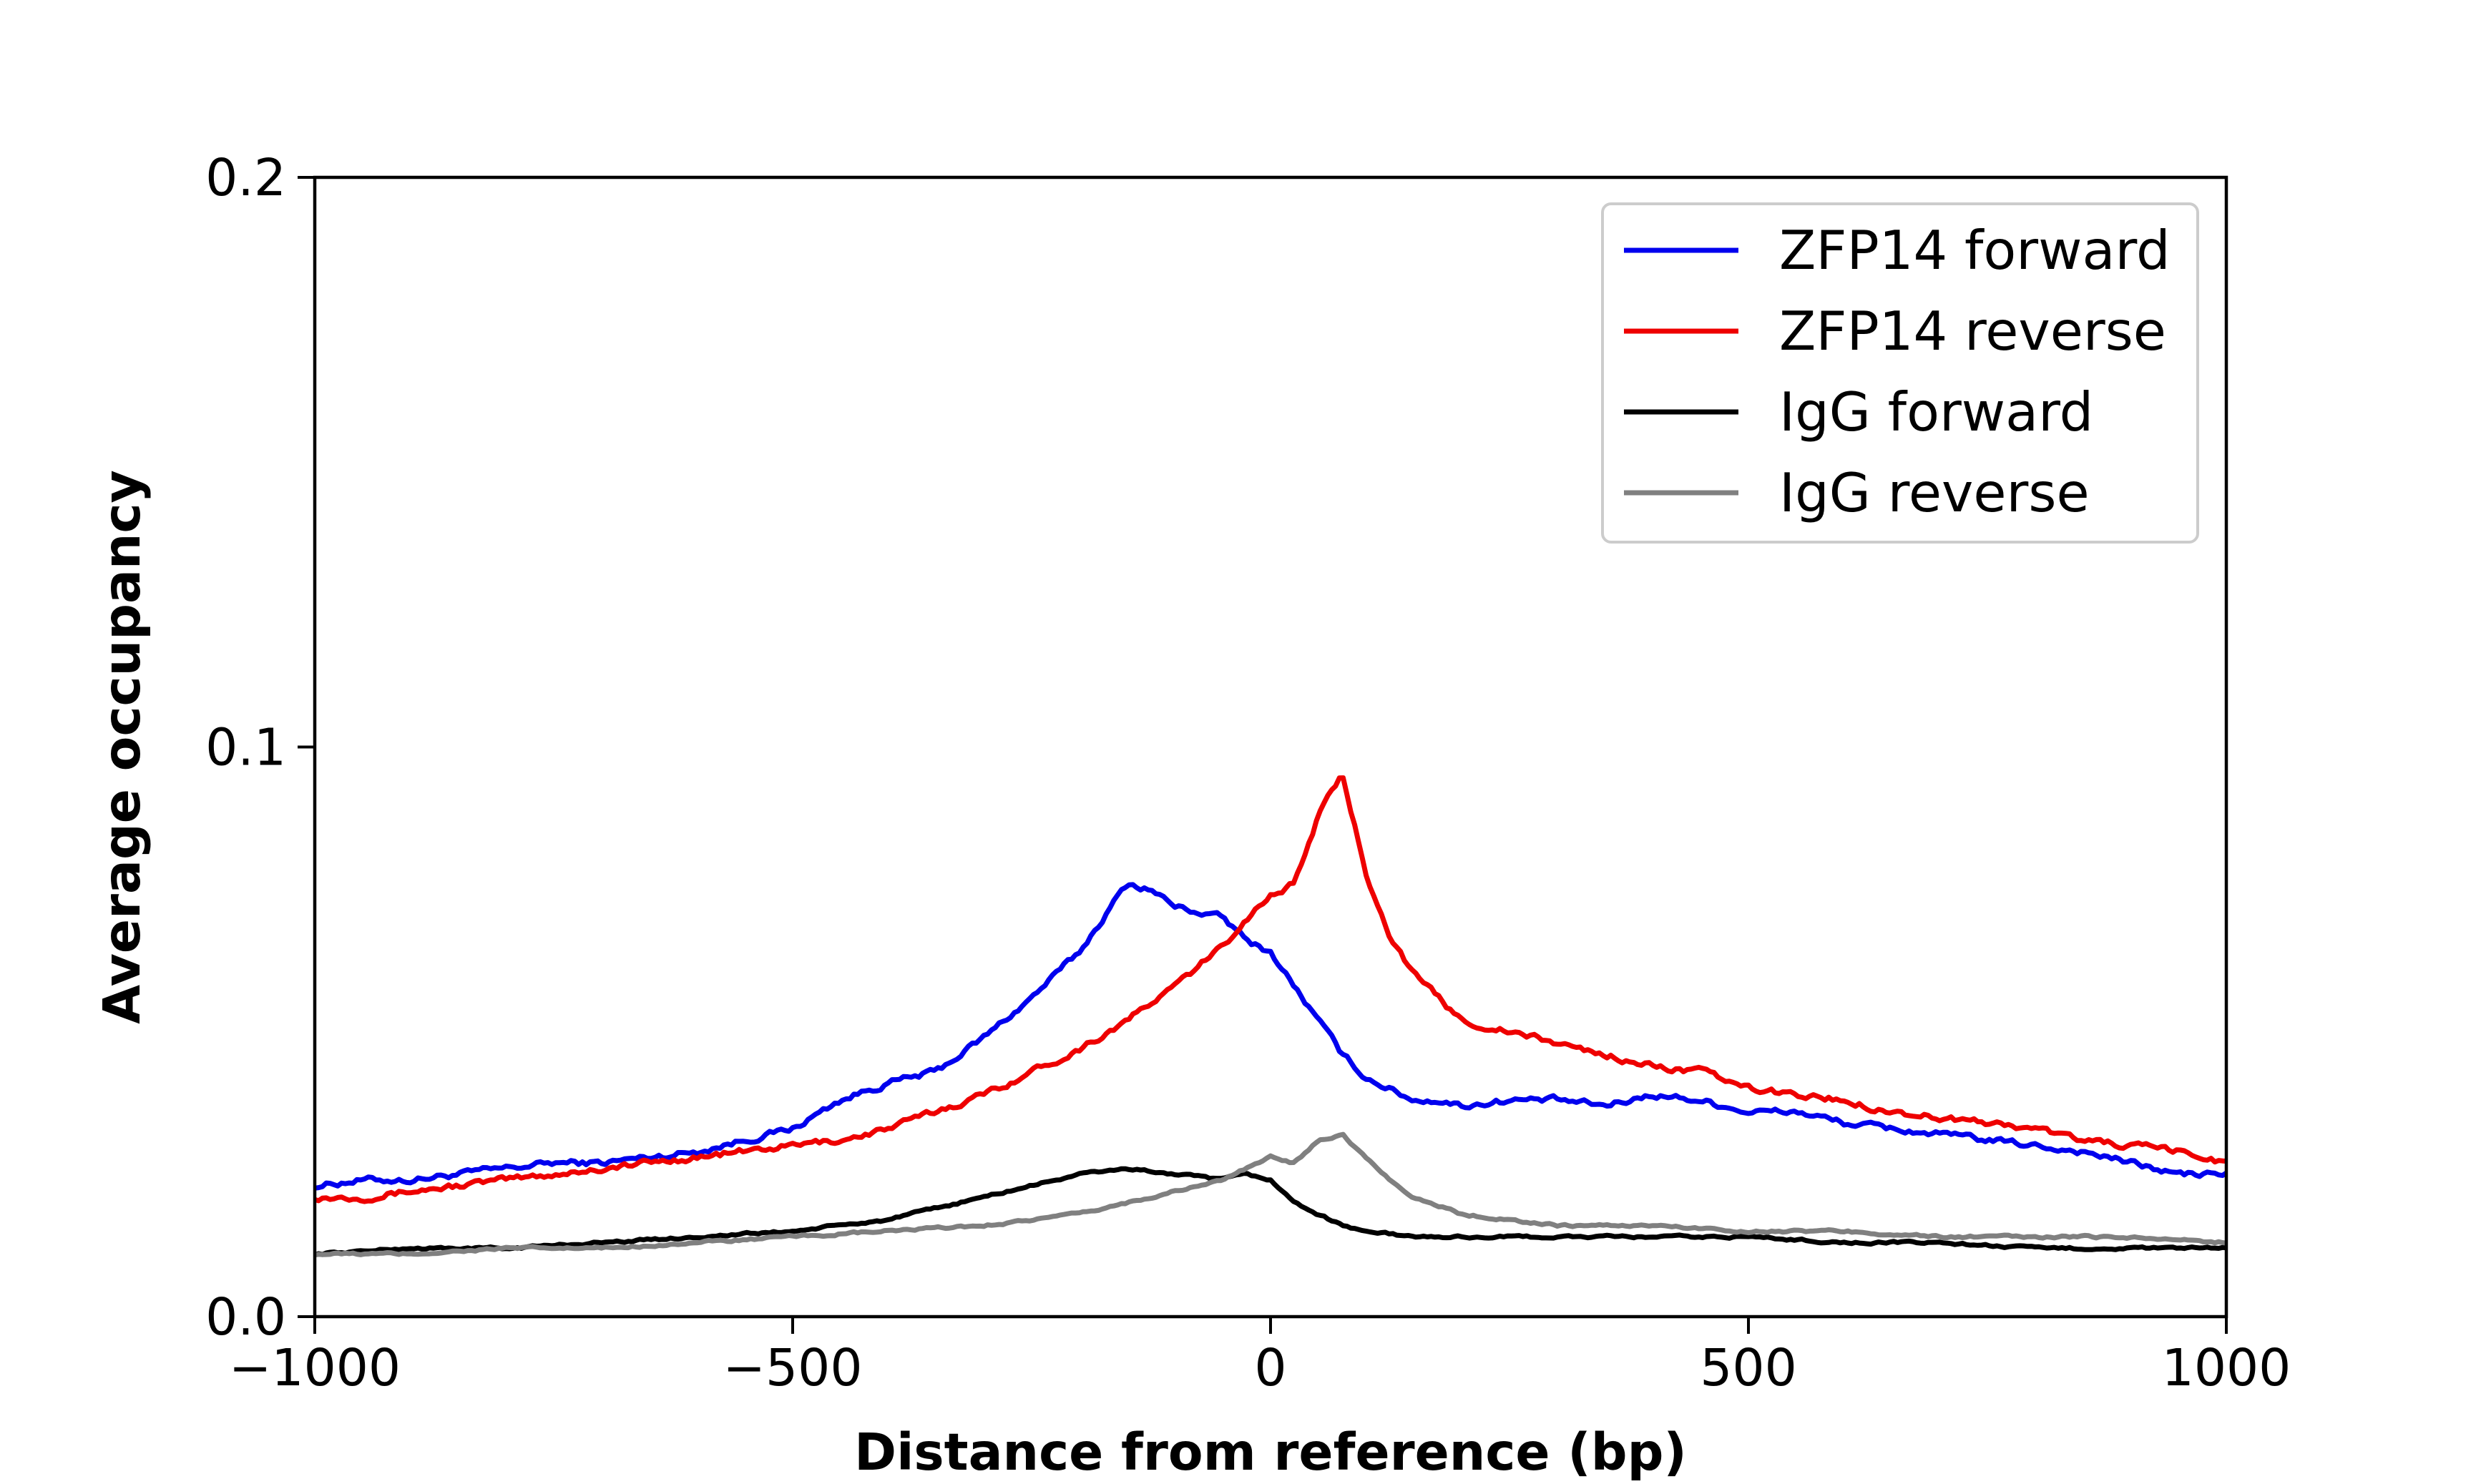 The width and height of the screenshot is (2481, 1484). I want to click on legend-label: IgG forward, so click(1936, 412).